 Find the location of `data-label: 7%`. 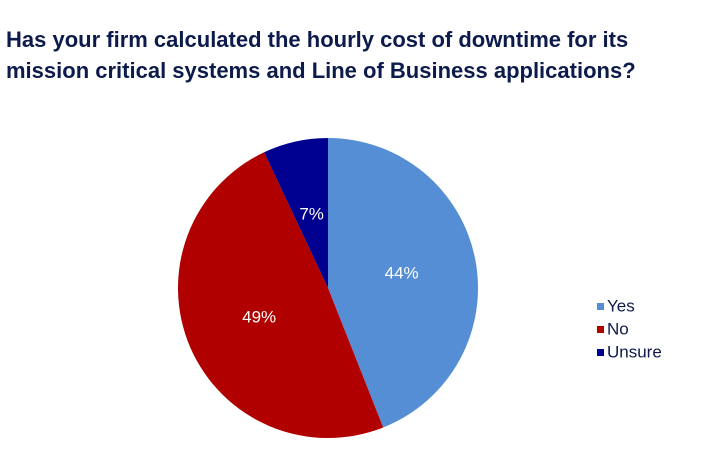

data-label: 7% is located at coordinates (311, 213).